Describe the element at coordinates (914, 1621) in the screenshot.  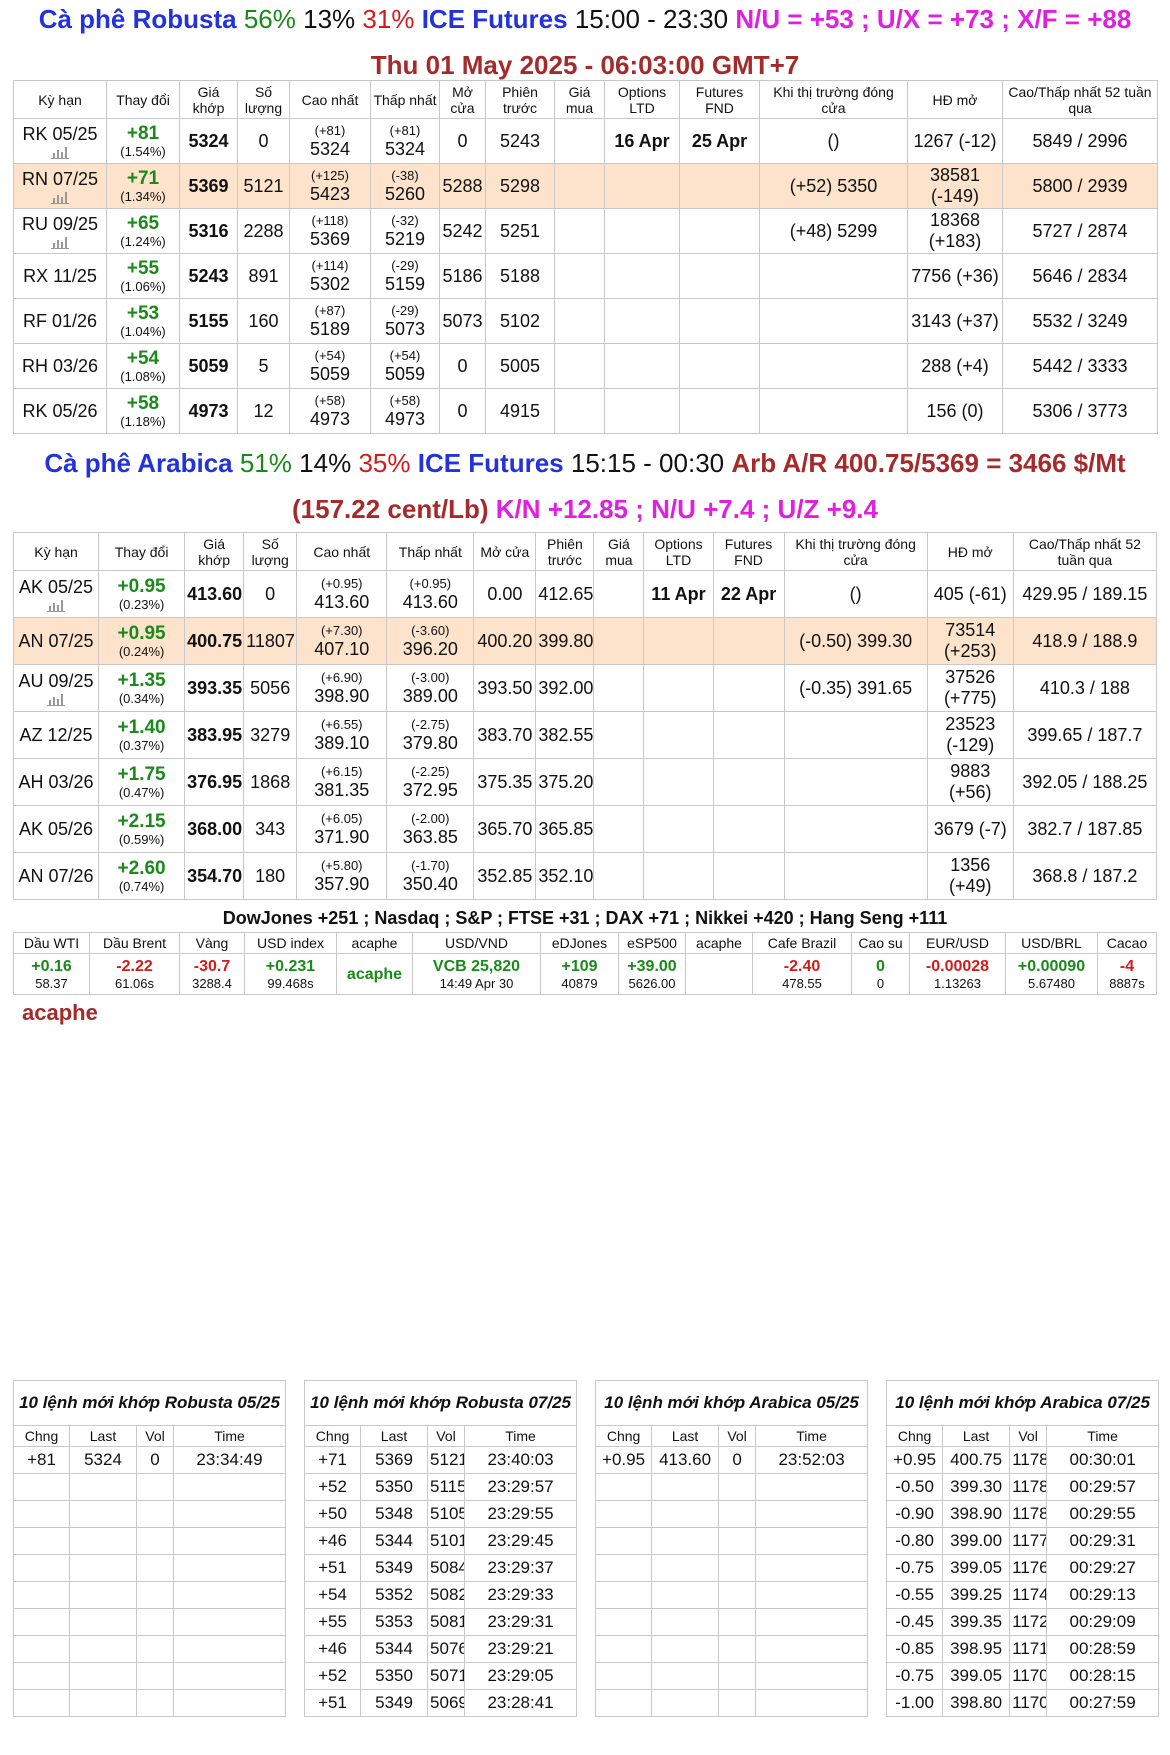
I see `cell-text: -0.45` at that location.